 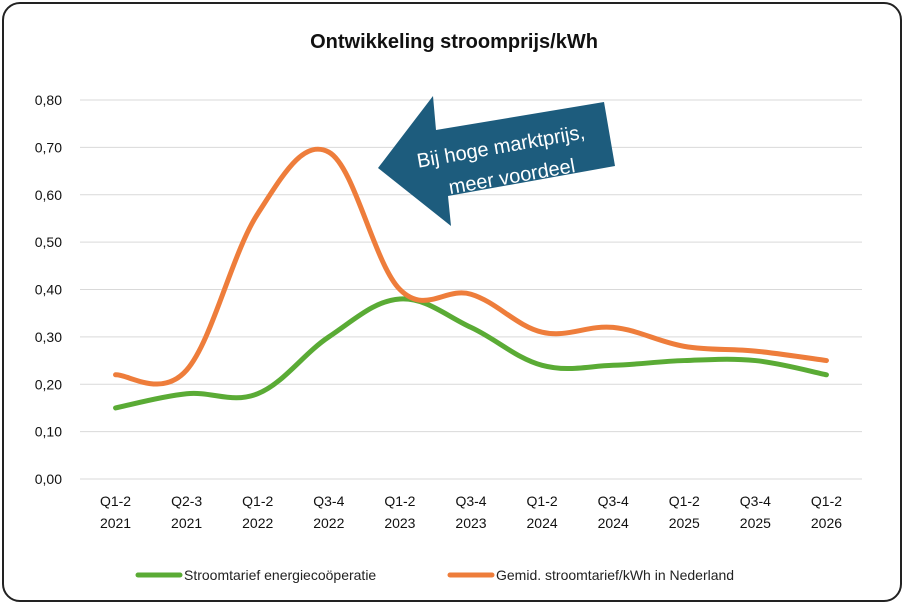 What do you see at coordinates (826, 512) in the screenshot?
I see `x-tick-label: Q1-2 2026` at bounding box center [826, 512].